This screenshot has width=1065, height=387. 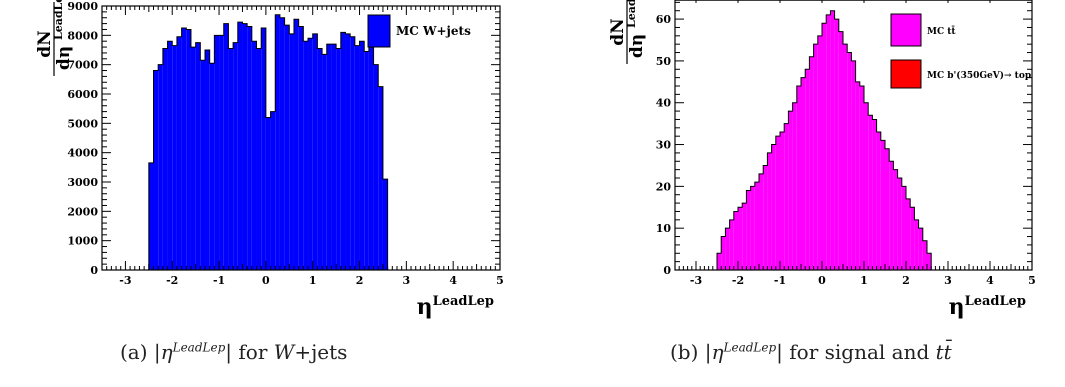 What do you see at coordinates (234, 352) in the screenshot?
I see `caption-a: (a) |ηLeadLep| for W+jets` at bounding box center [234, 352].